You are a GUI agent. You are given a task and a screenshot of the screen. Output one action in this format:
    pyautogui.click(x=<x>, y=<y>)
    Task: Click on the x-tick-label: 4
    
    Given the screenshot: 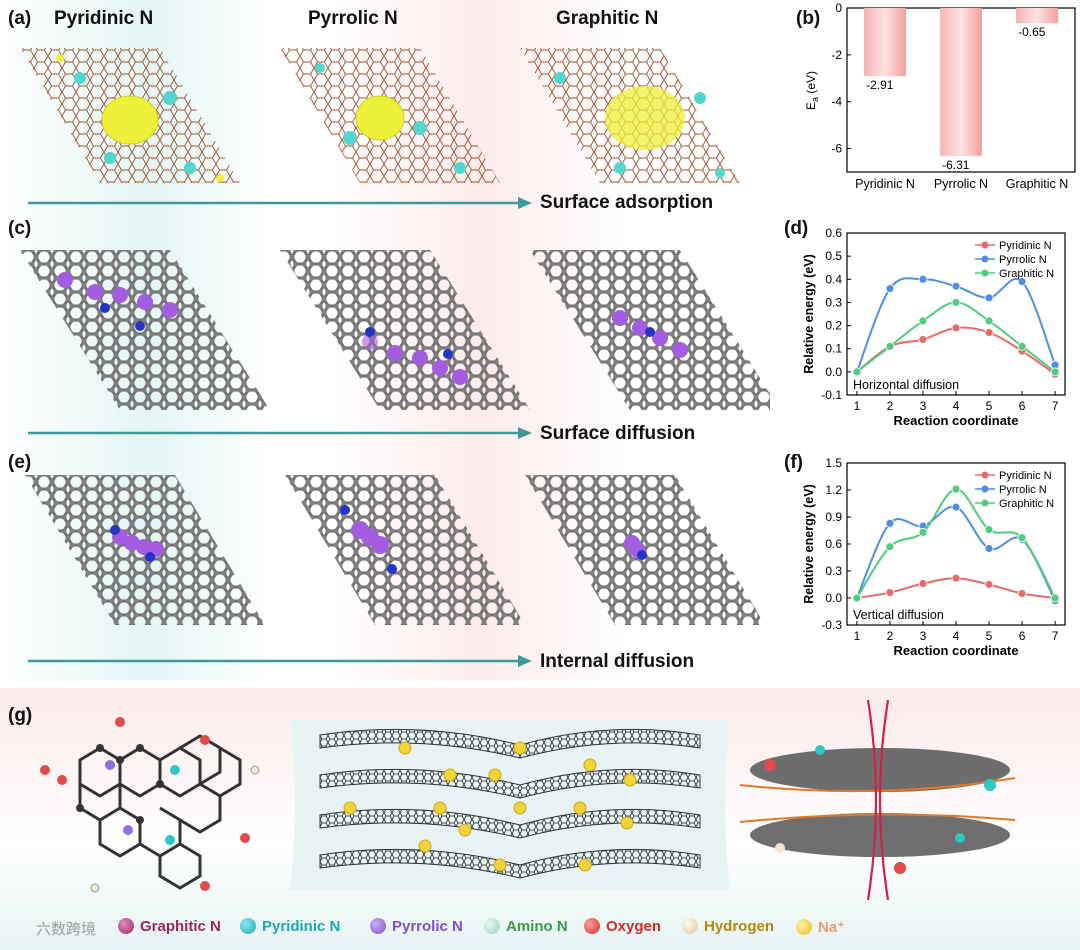 What is the action you would take?
    pyautogui.click(x=956, y=636)
    